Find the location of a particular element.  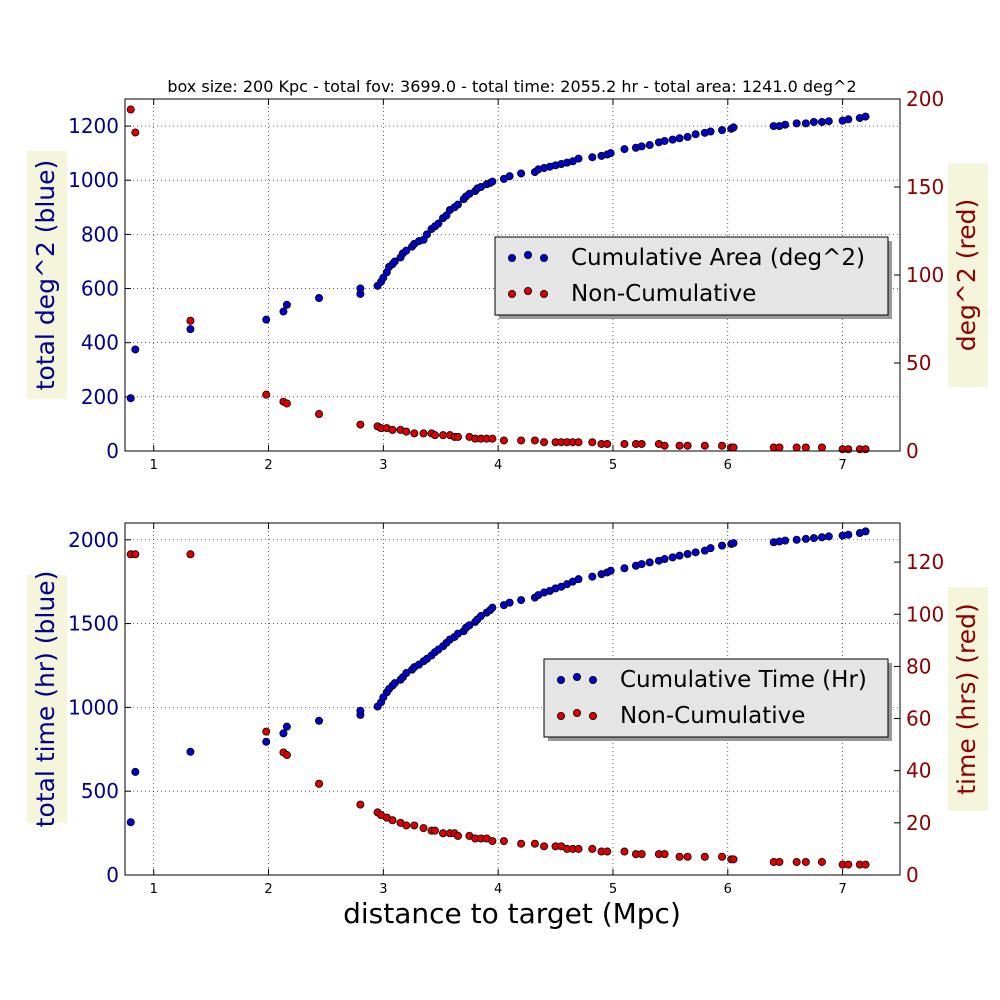

y-left-tick-label: 1200 is located at coordinates (93, 126).